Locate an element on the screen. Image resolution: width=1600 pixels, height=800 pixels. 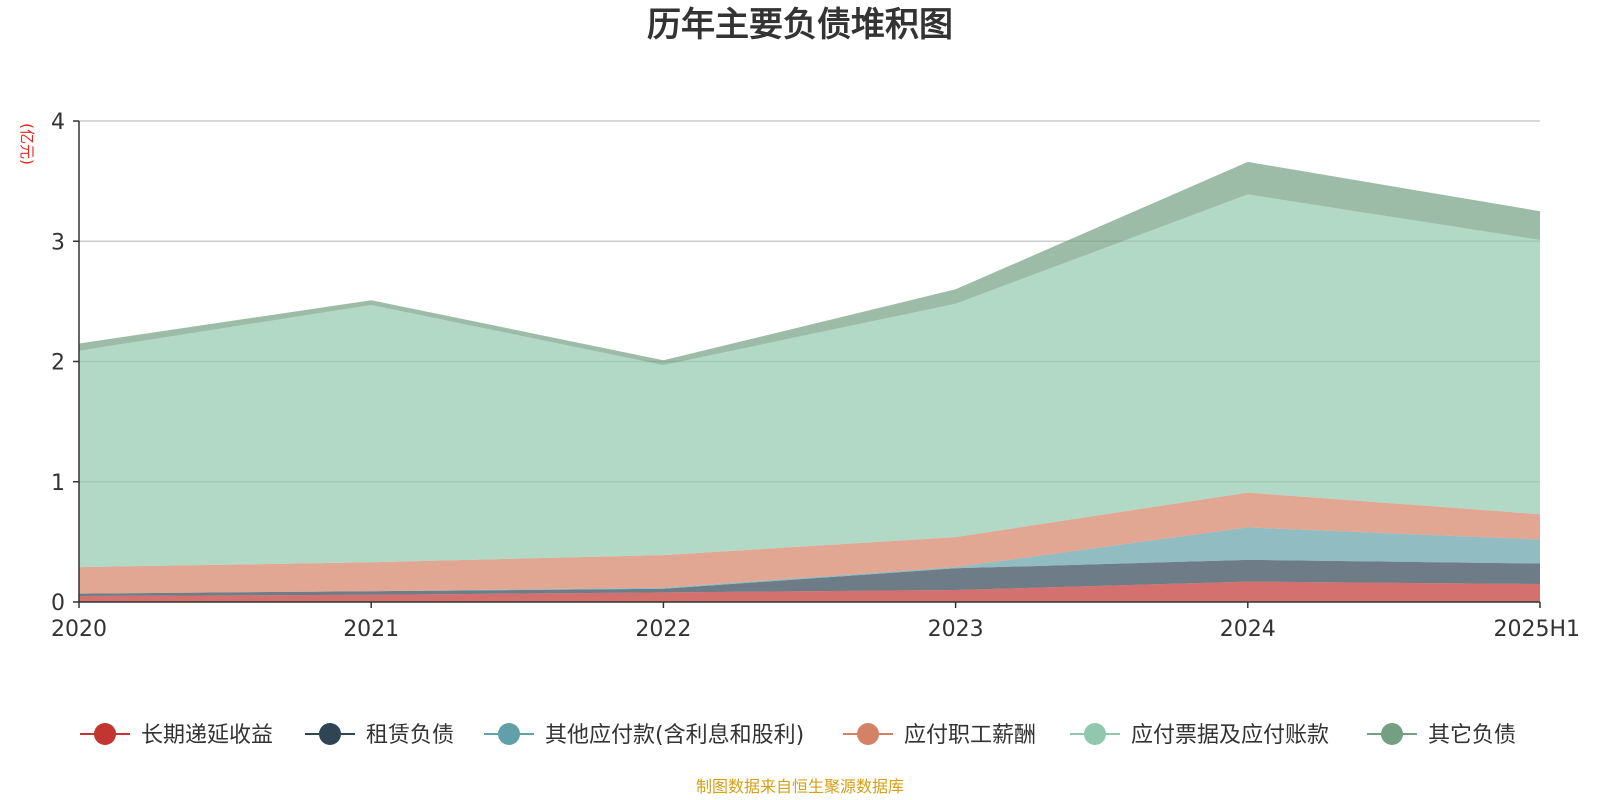
x-tick-label: 2020 is located at coordinates (79, 629).